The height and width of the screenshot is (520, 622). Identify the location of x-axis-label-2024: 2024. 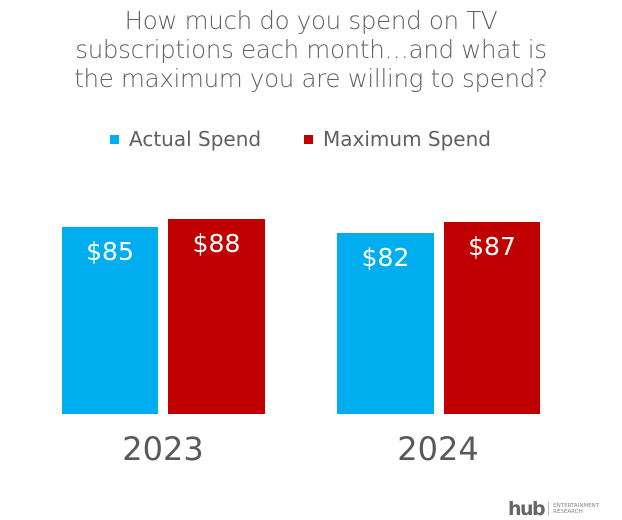
(438, 449).